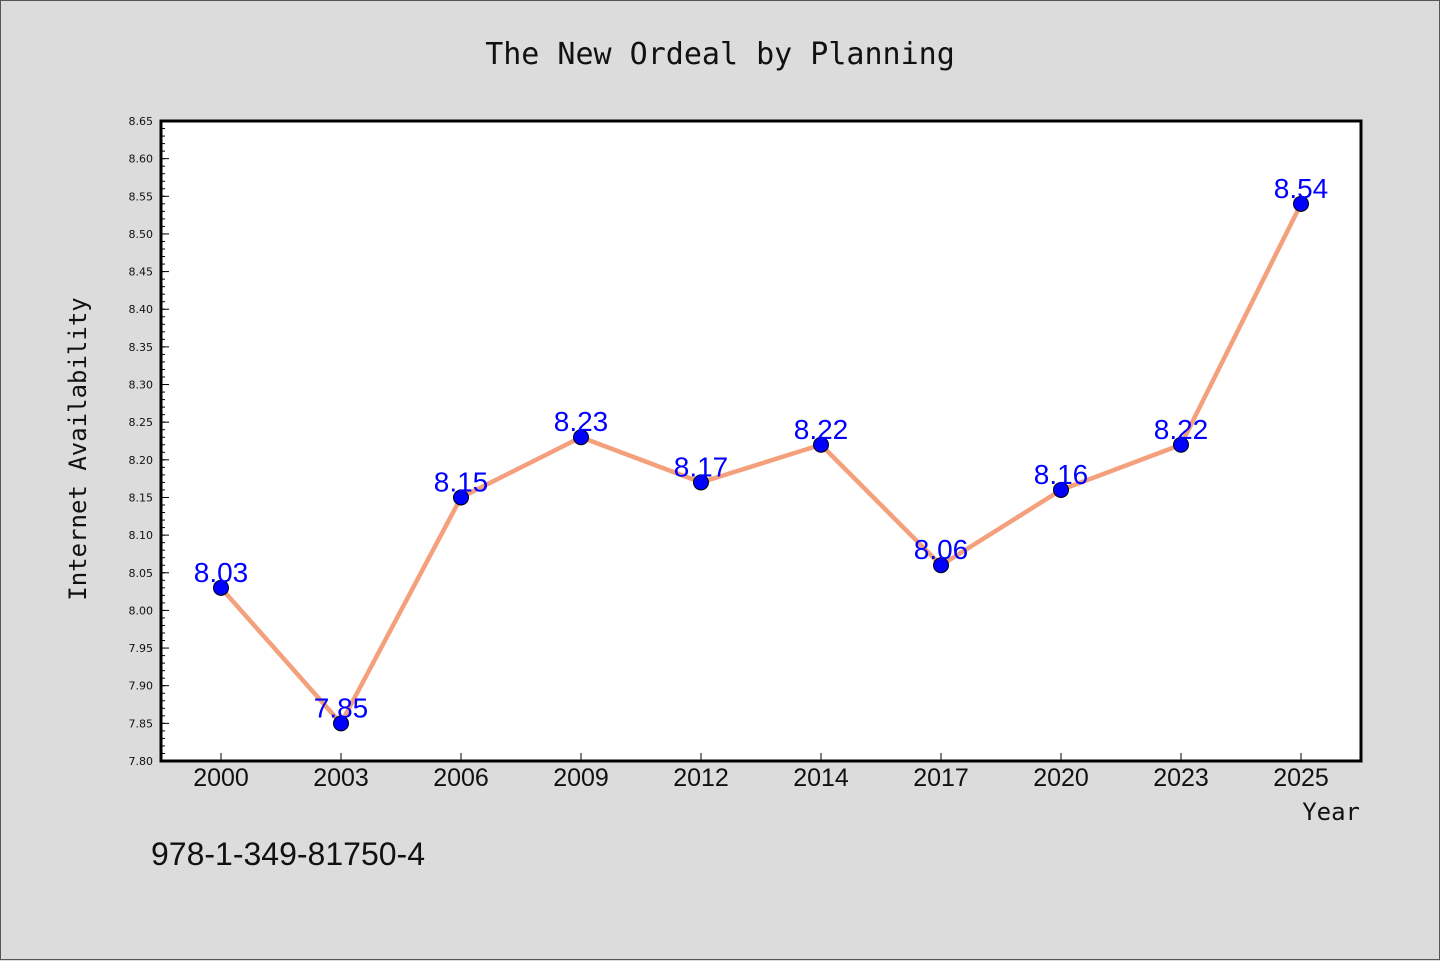 This screenshot has width=1440, height=961. Describe the element at coordinates (941, 549) in the screenshot. I see `data-label: 8.06` at that location.